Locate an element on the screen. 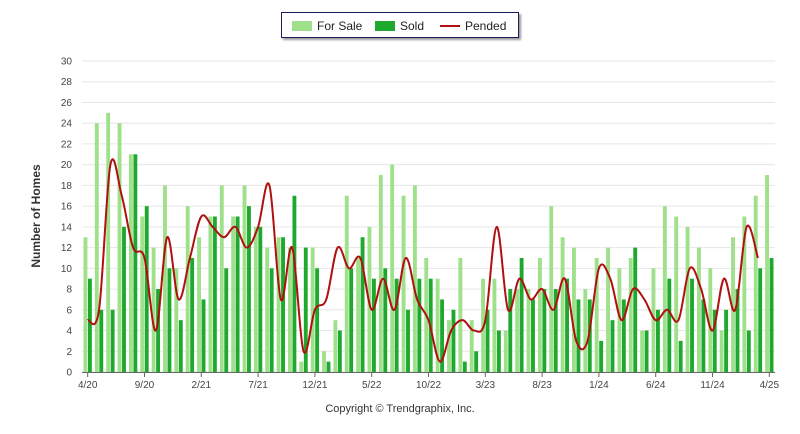  x-tick-label: 4/20 is located at coordinates (88, 385).